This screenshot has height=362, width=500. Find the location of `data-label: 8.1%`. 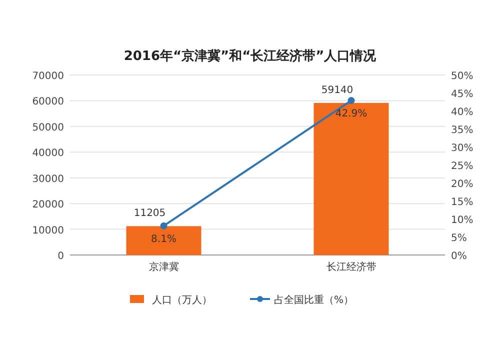

data-label: 8.1% is located at coordinates (163, 239).